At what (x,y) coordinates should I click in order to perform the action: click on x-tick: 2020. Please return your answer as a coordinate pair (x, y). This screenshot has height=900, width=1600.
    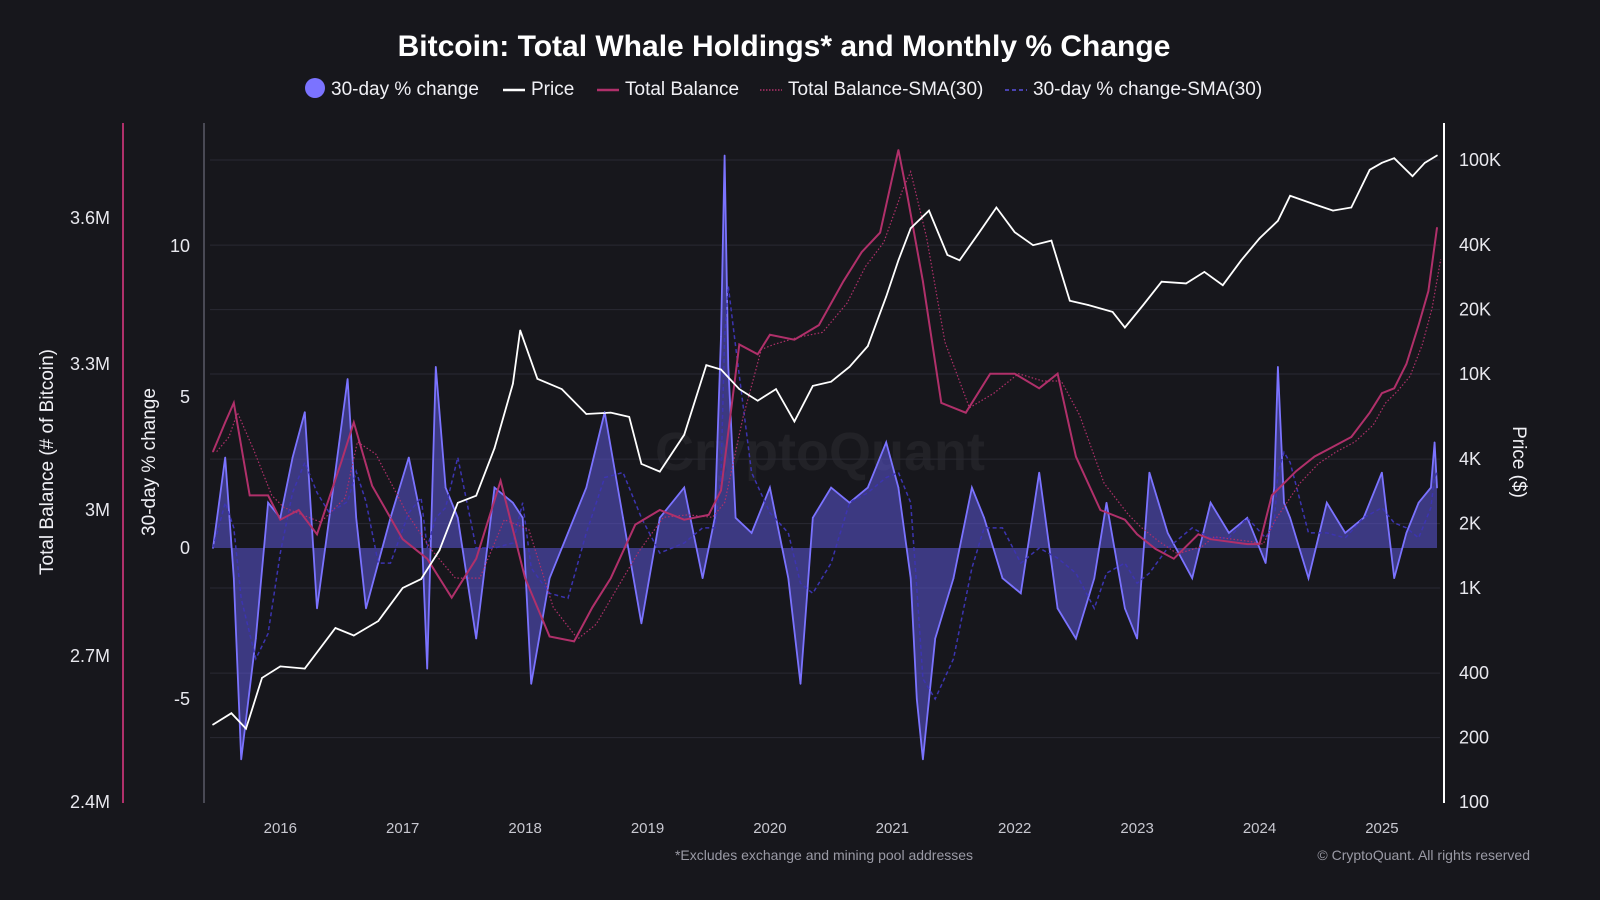
    Looking at the image, I should click on (769, 828).